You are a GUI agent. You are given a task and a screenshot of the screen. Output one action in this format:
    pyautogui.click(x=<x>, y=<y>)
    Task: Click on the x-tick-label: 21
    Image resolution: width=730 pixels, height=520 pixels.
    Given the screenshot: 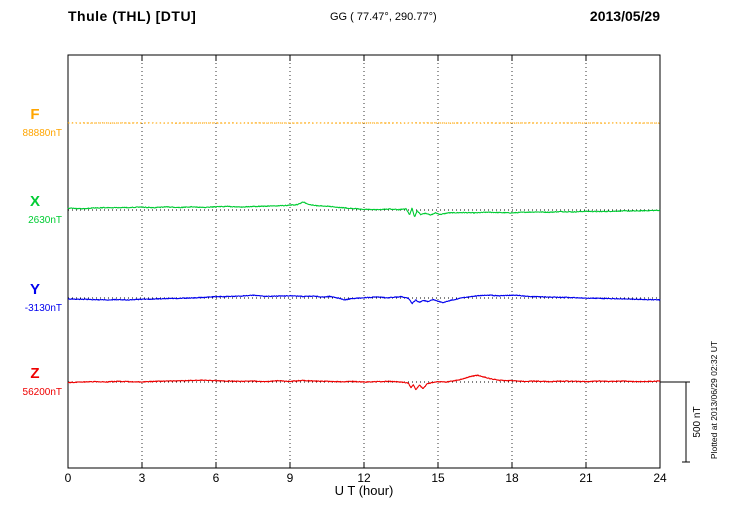 What is the action you would take?
    pyautogui.click(x=586, y=478)
    